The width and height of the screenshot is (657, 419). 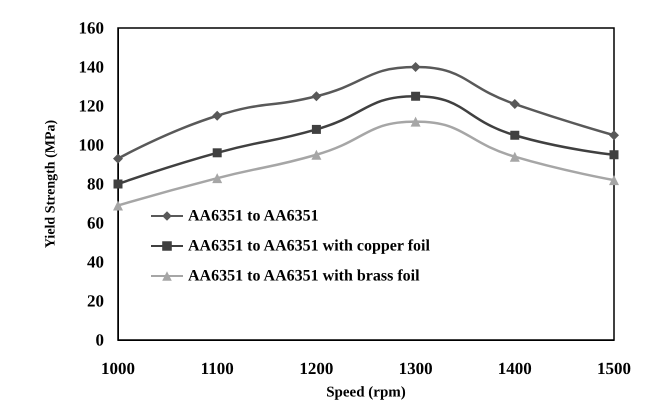 I want to click on legend-label: AA6351 to AA6351 with brass foil, so click(x=304, y=276).